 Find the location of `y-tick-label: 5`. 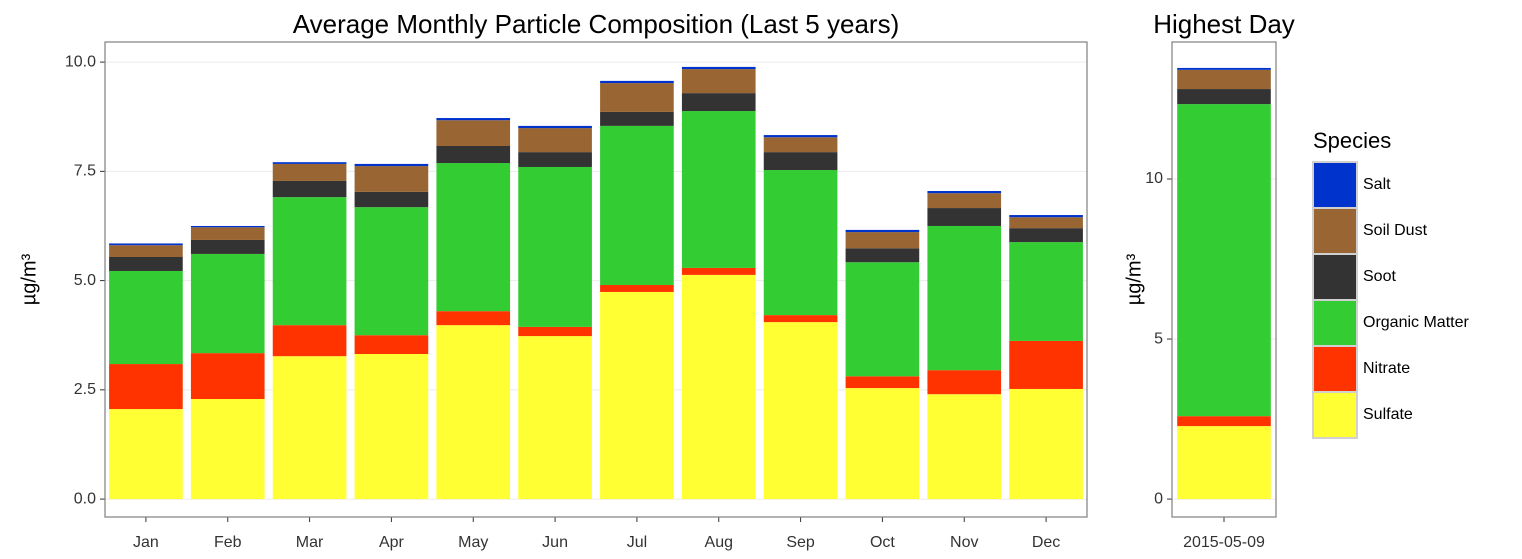

y-tick-label: 5 is located at coordinates (1158, 338).